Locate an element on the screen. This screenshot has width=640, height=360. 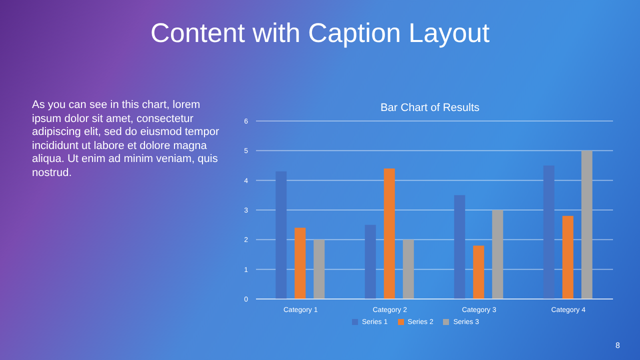
chart-subtitle: Bar Chart of Results is located at coordinates (430, 108).